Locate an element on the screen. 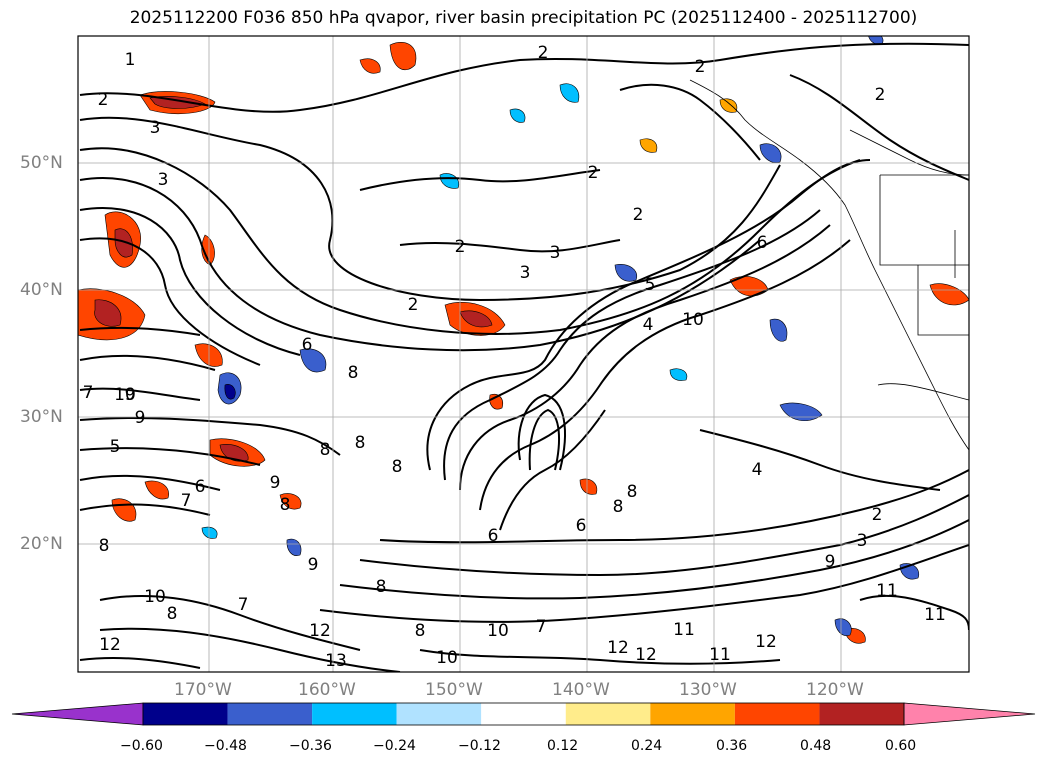 The image size is (1047, 765). lon-label-130w: 130°W is located at coordinates (708, 690).